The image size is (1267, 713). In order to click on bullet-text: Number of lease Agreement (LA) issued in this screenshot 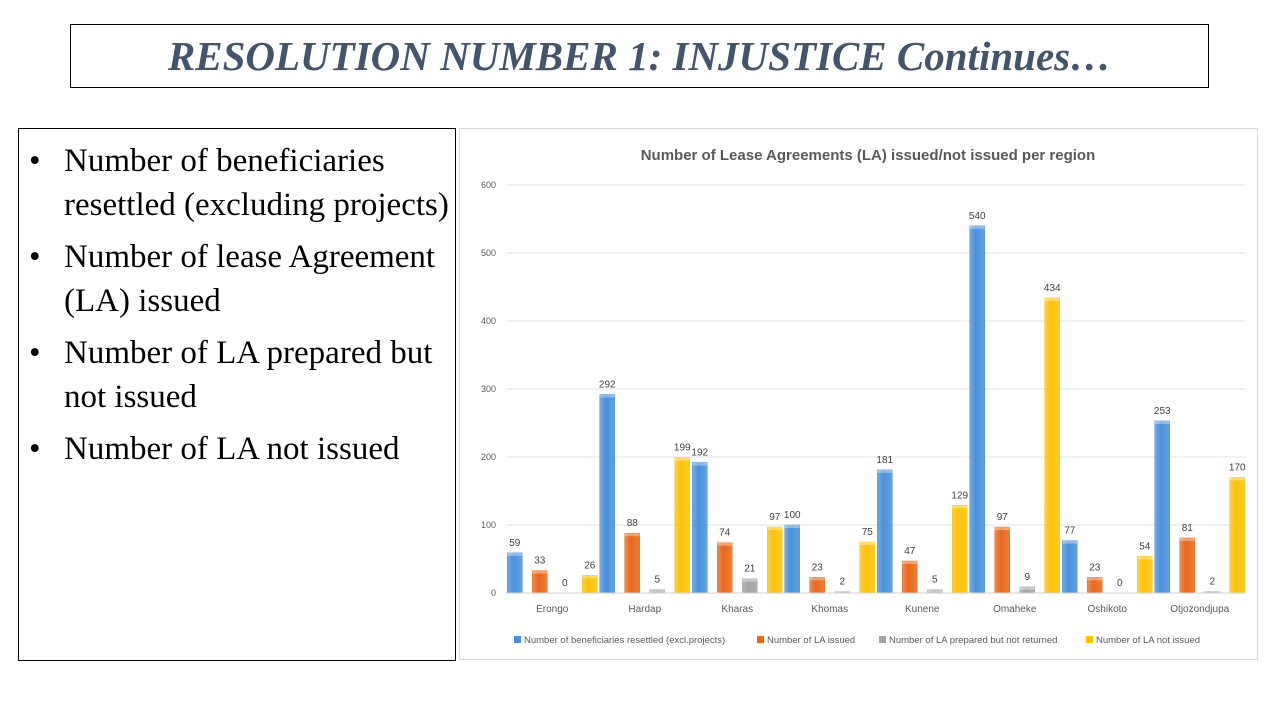, I will do `click(250, 279)`.